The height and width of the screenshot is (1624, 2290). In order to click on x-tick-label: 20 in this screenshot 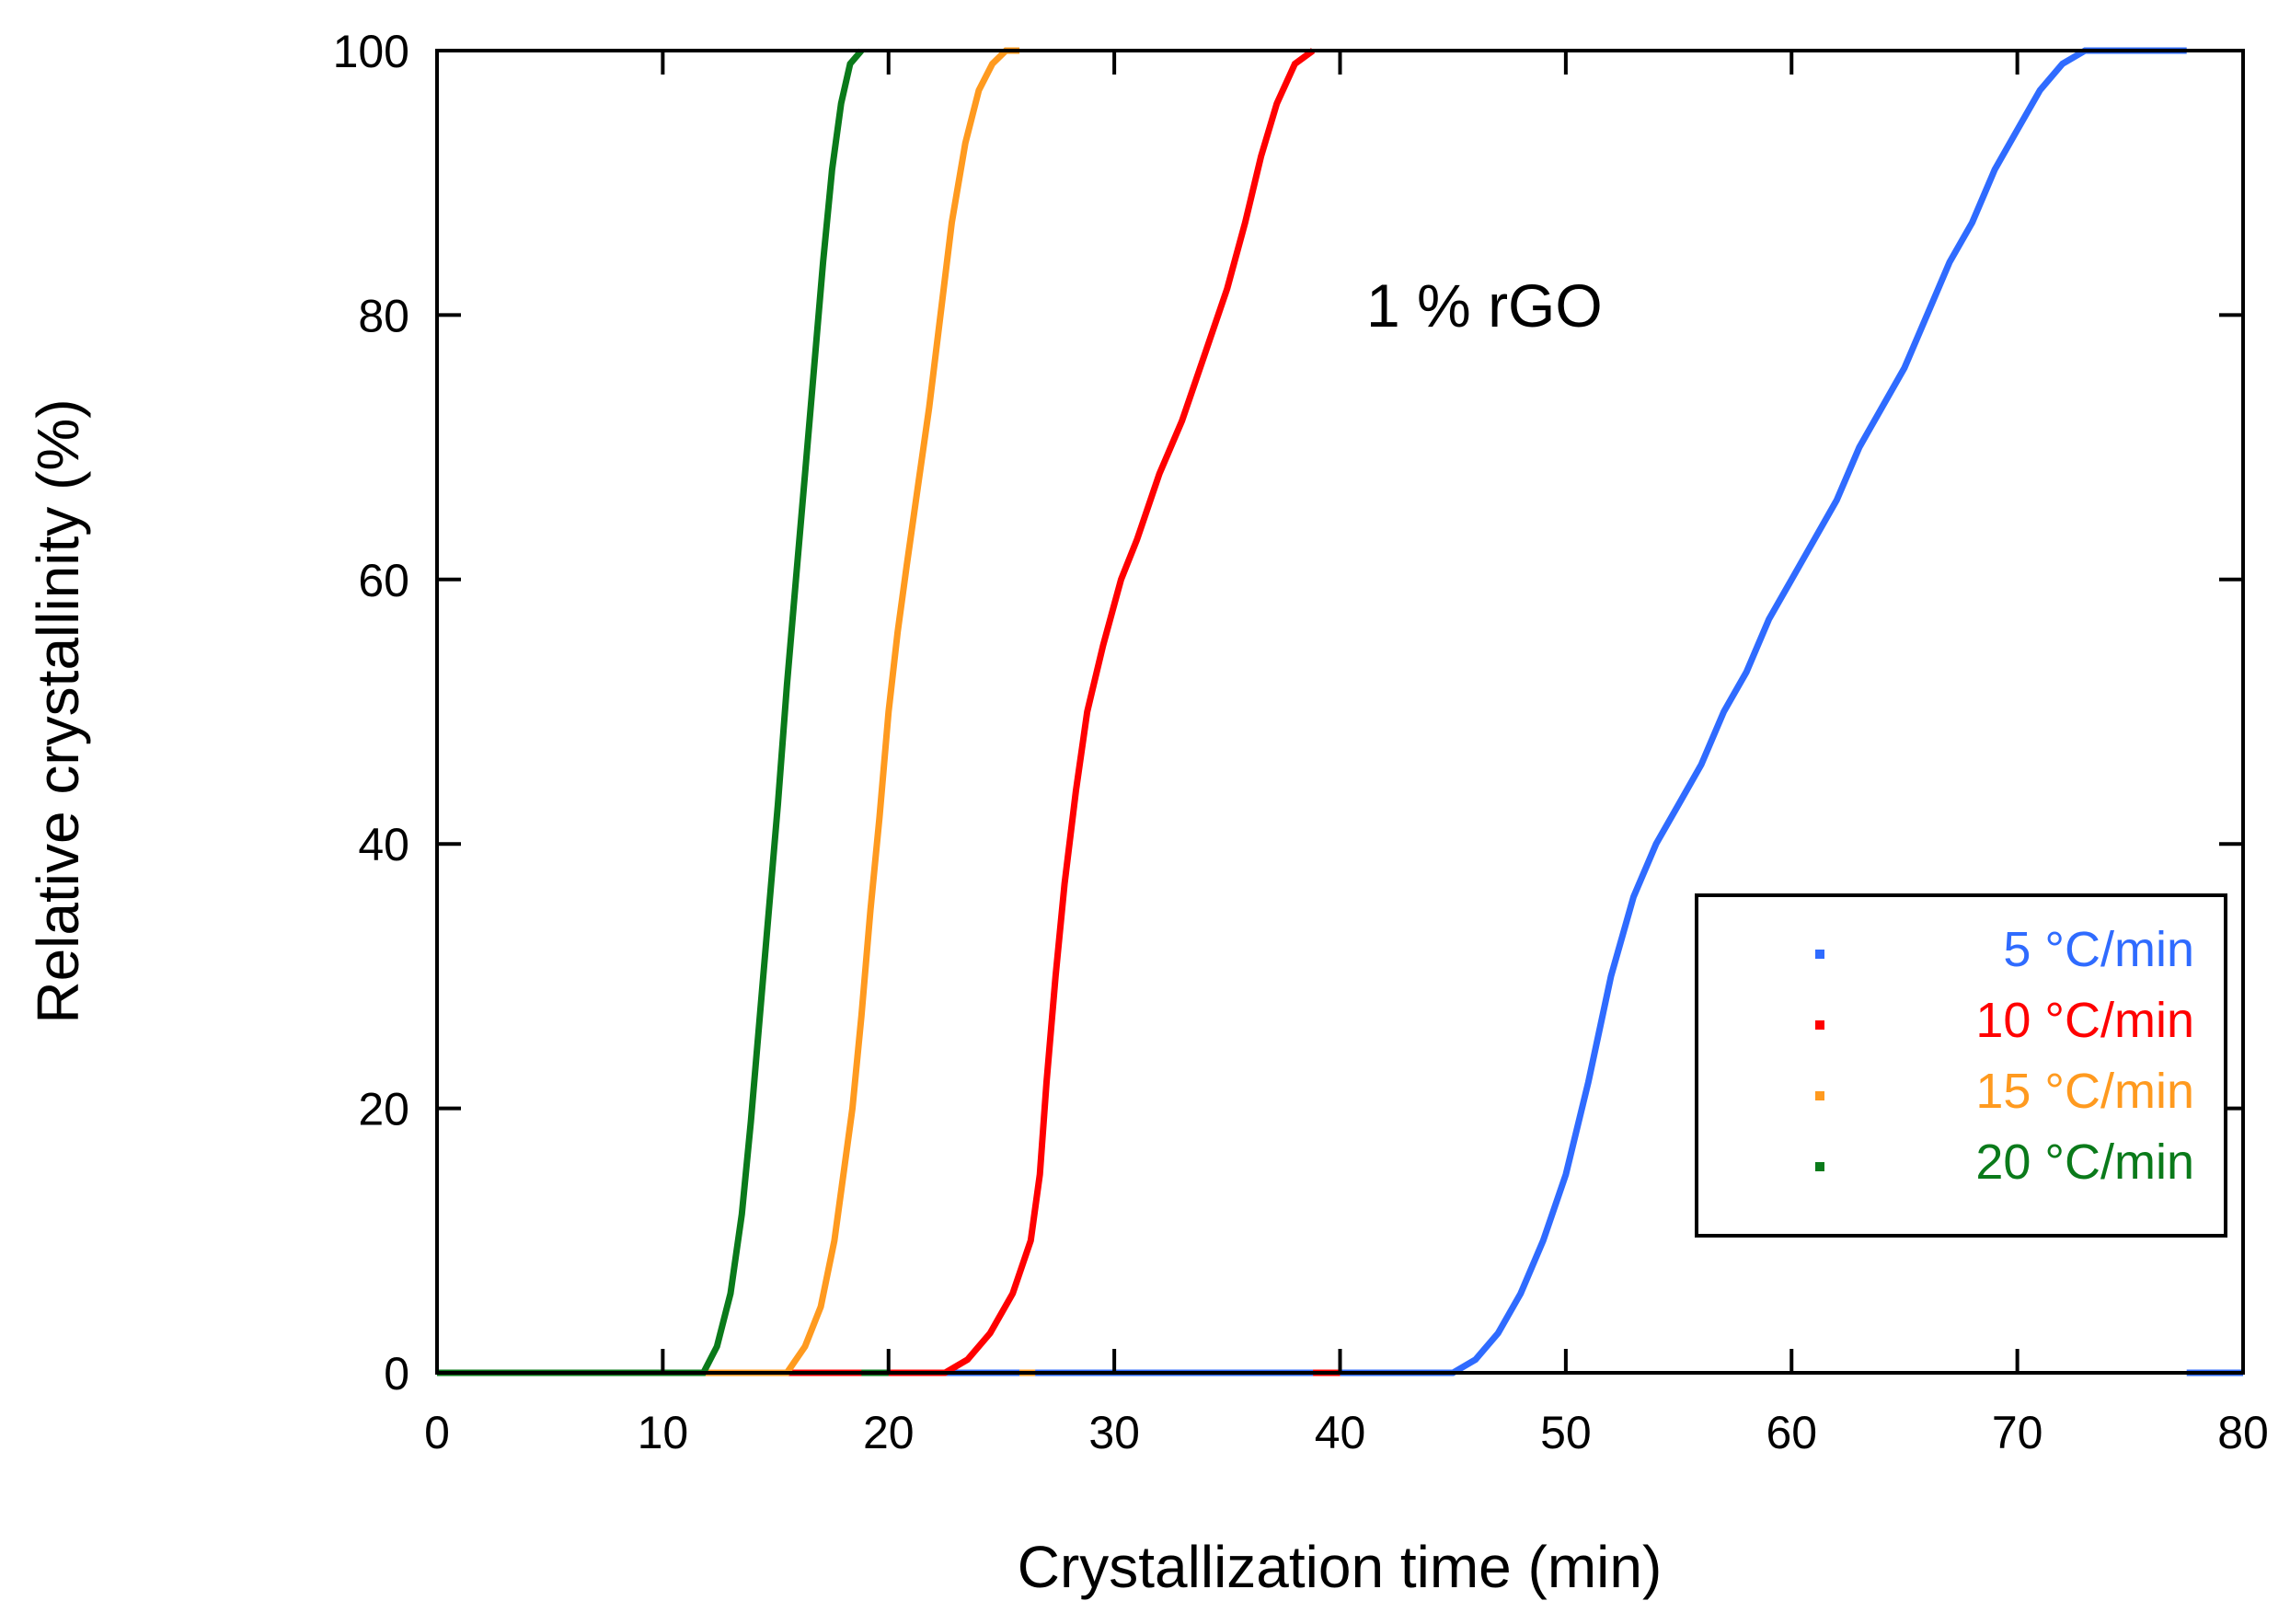, I will do `click(889, 1432)`.